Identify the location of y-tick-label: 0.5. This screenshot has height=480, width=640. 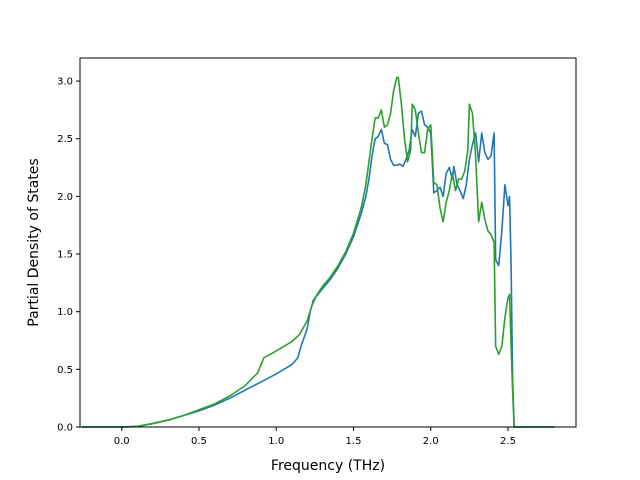
(65, 370).